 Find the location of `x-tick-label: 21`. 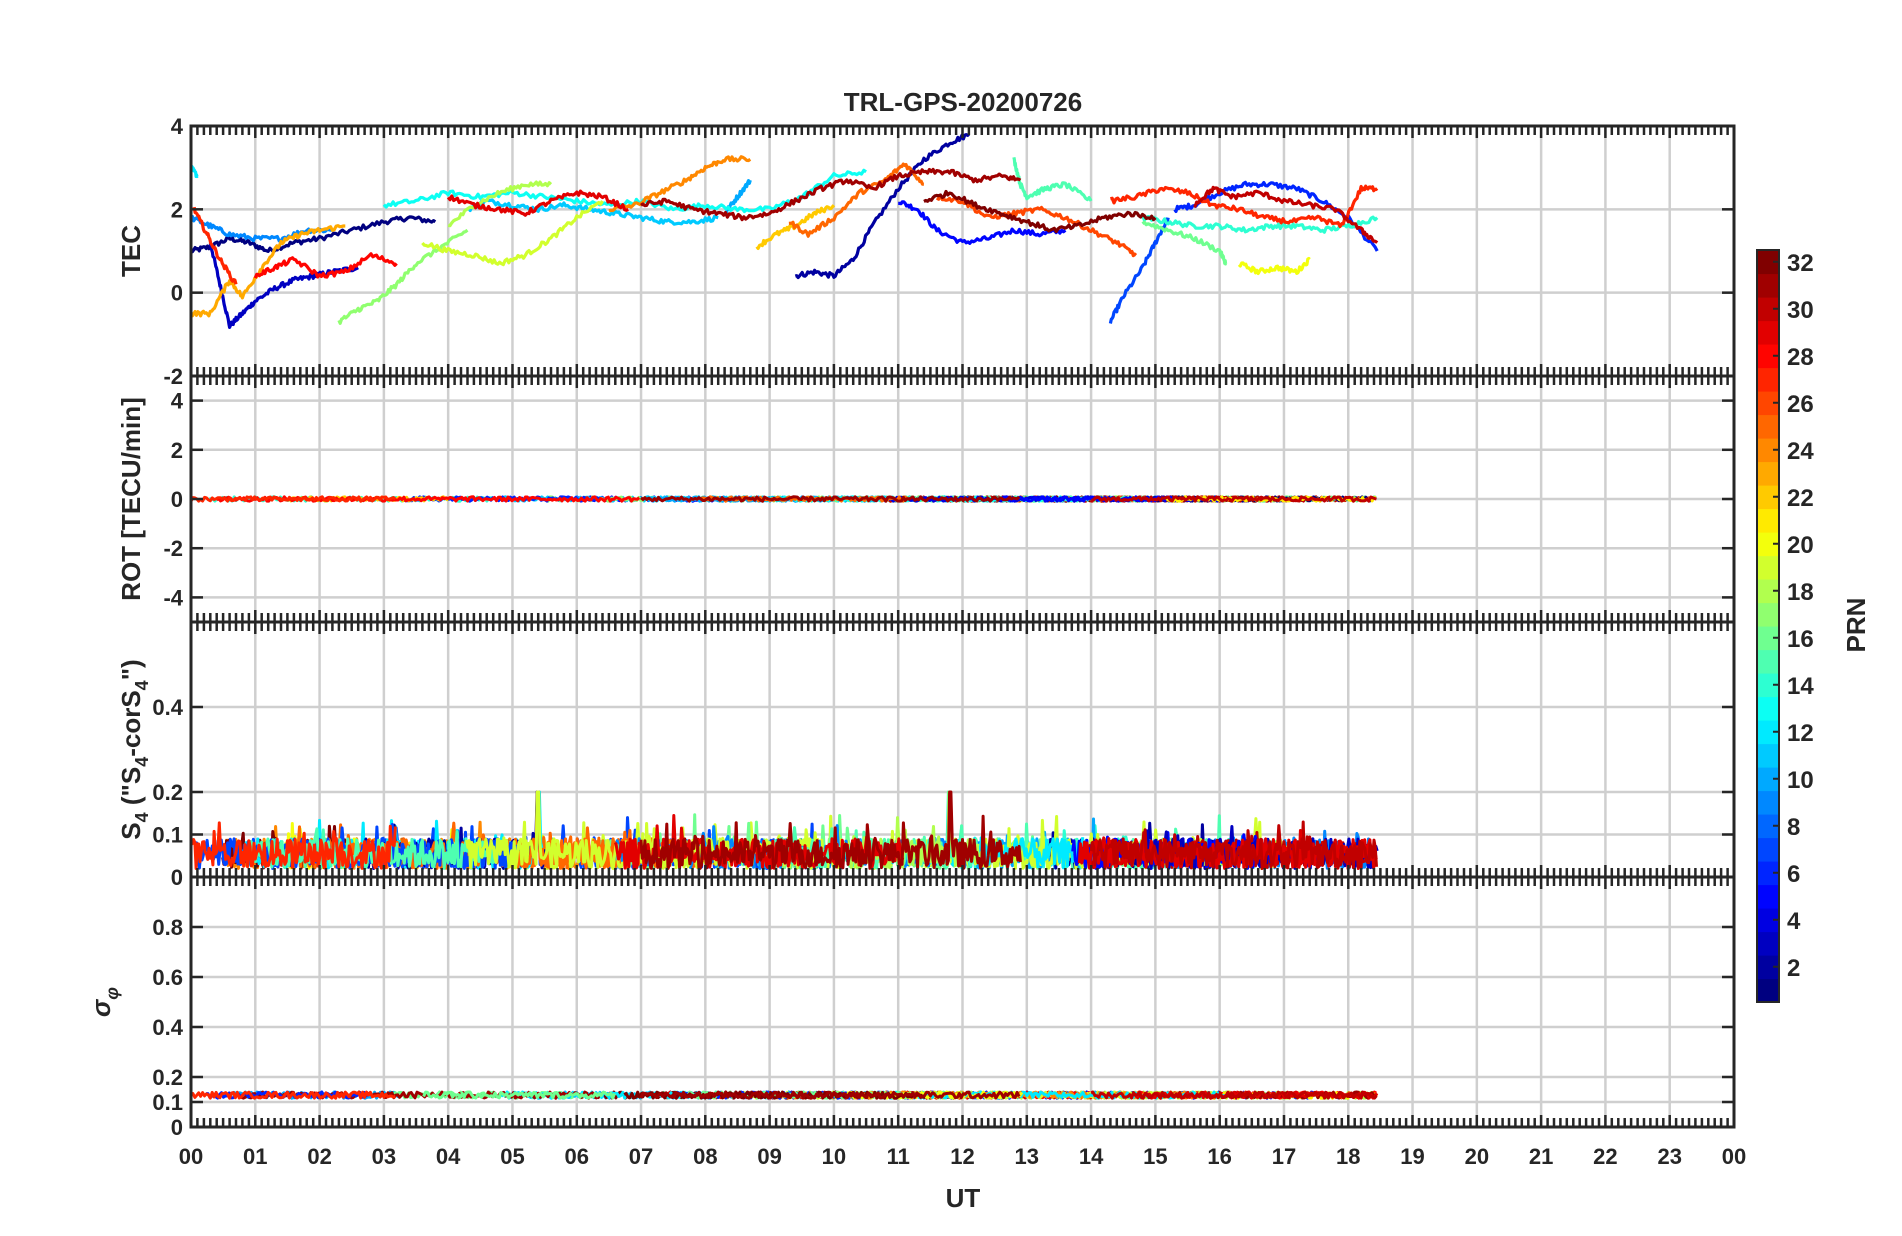

x-tick-label: 21 is located at coordinates (1541, 1156).